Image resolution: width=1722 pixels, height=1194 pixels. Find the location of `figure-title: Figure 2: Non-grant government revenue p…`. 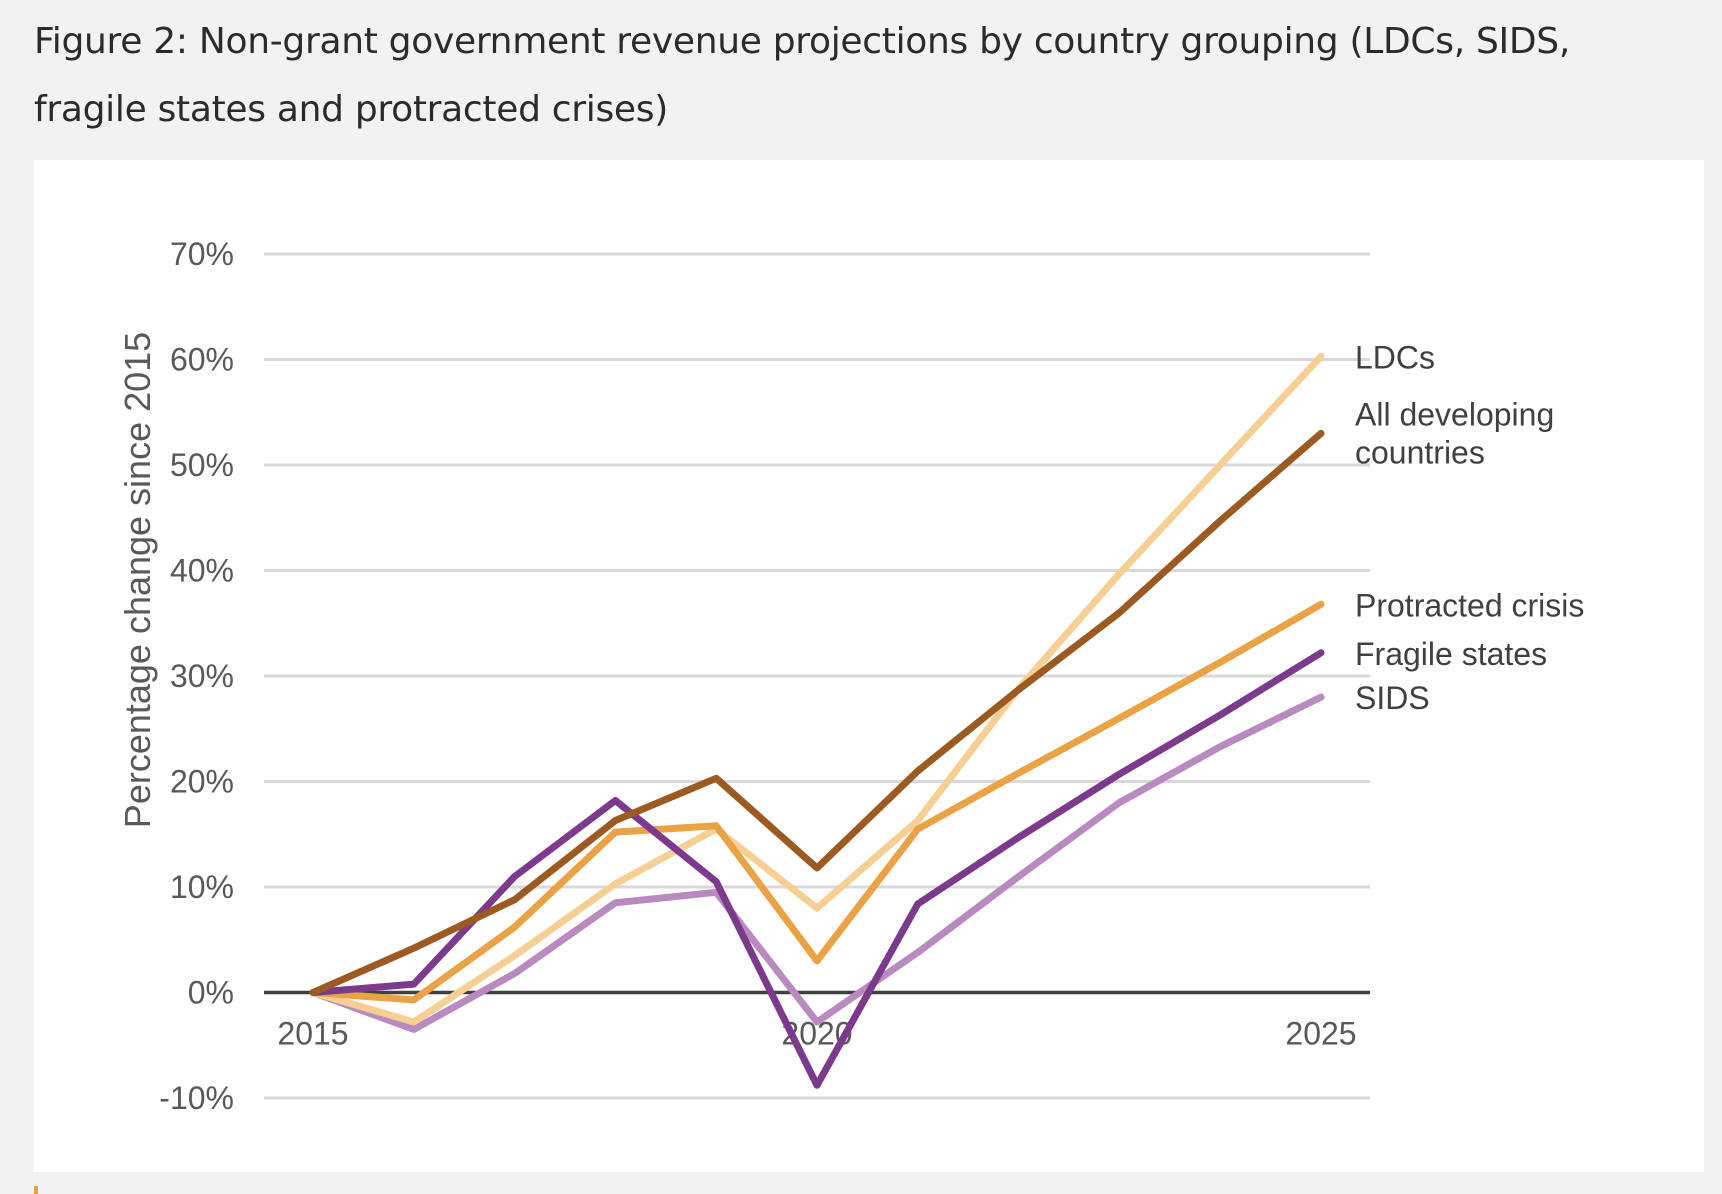

figure-title: Figure 2: Non-grant government revenue p… is located at coordinates (802, 75).